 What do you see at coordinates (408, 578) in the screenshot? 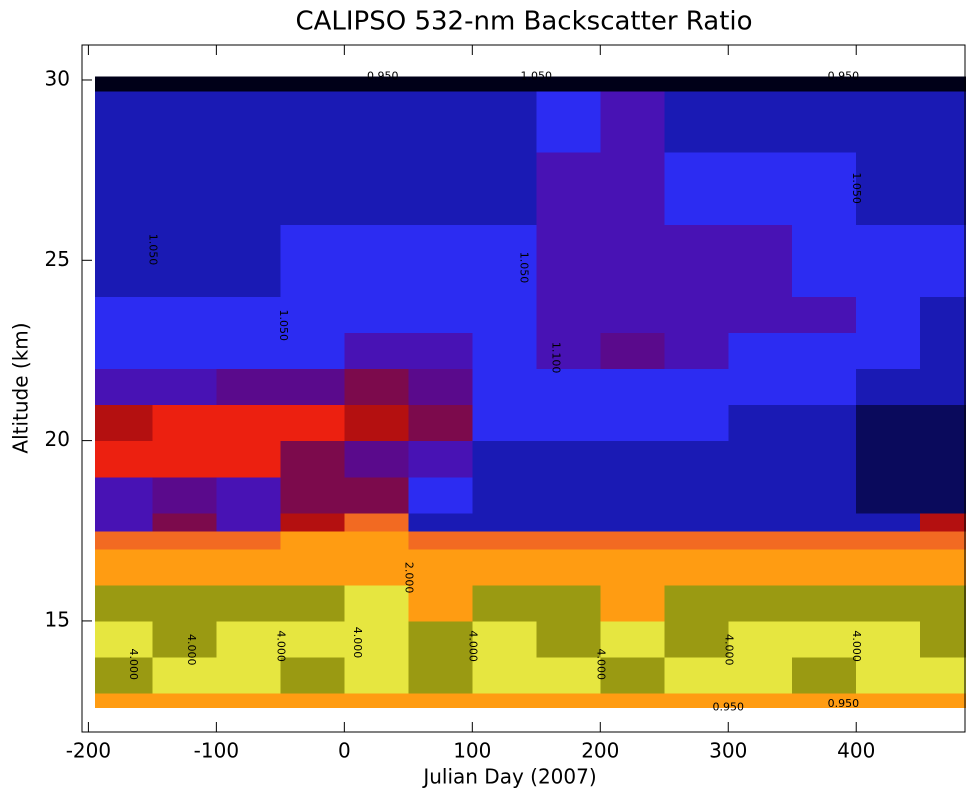
I see `contour-label: 2.000` at bounding box center [408, 578].